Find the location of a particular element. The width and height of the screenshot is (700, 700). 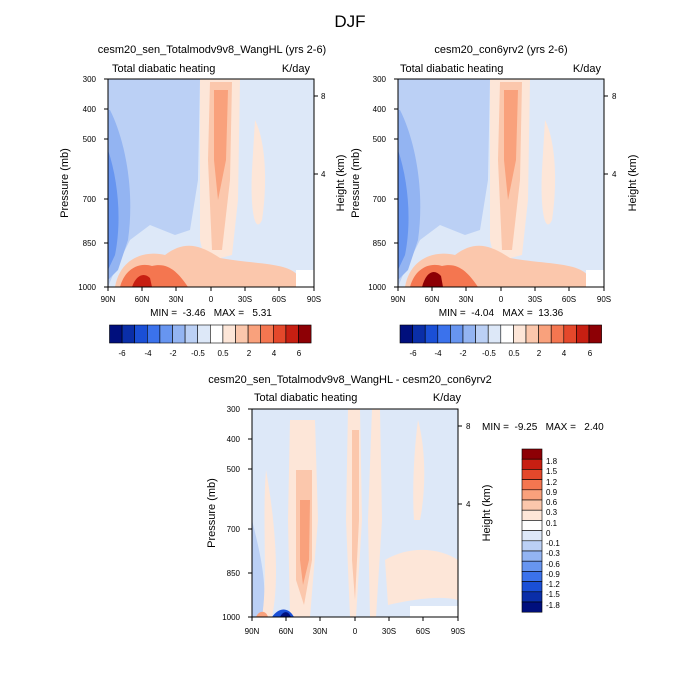

colorbar-label: 0 is located at coordinates (548, 533).